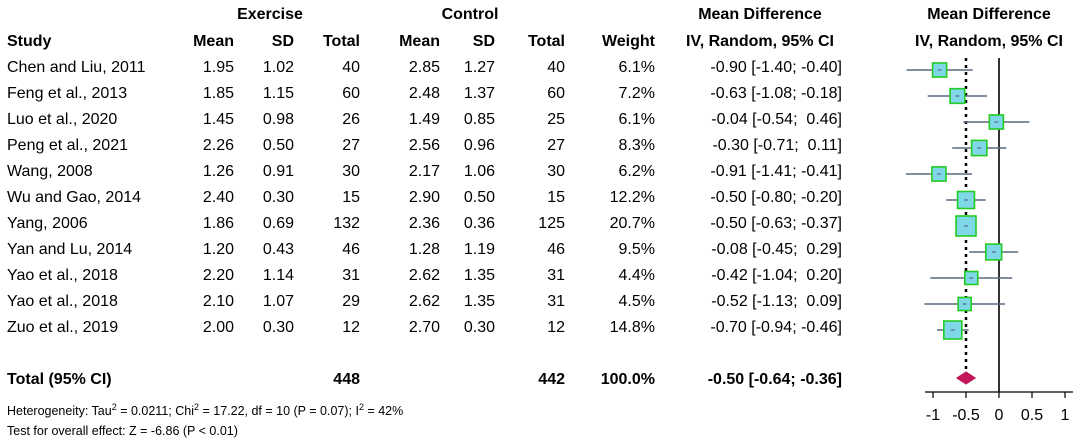 Image resolution: width=1084 pixels, height=445 pixels. I want to click on exercise-mean: 1.85, so click(218, 93).